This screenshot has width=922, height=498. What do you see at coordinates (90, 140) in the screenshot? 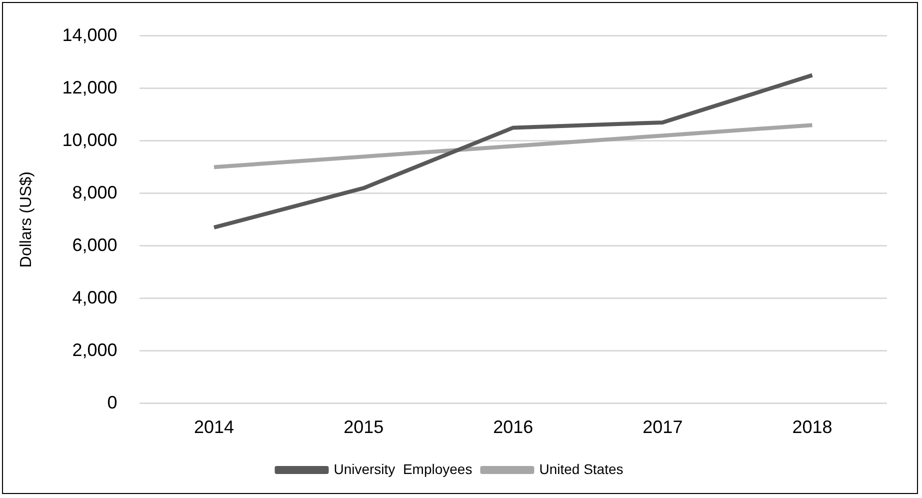
I see `y-tick-label: 10,000` at bounding box center [90, 140].